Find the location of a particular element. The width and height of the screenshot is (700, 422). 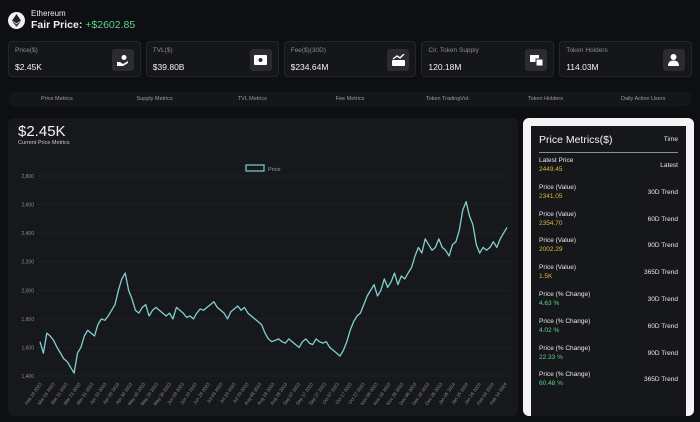

card-value: $234.64M is located at coordinates (309, 67).